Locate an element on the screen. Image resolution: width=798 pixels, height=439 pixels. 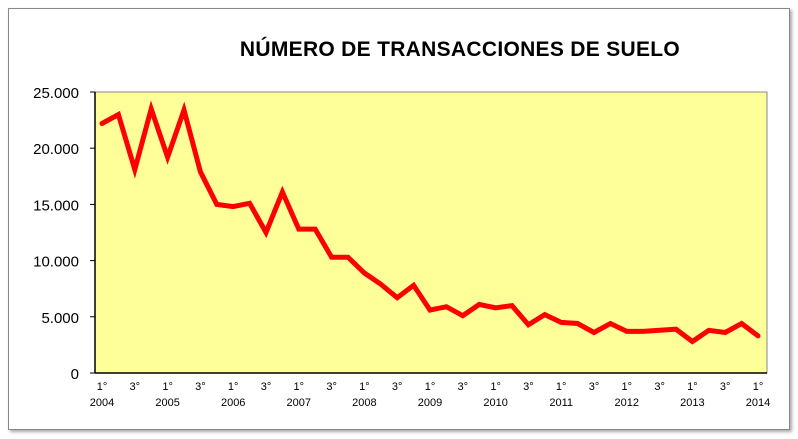
x-year-label: 2006 is located at coordinates (233, 403).